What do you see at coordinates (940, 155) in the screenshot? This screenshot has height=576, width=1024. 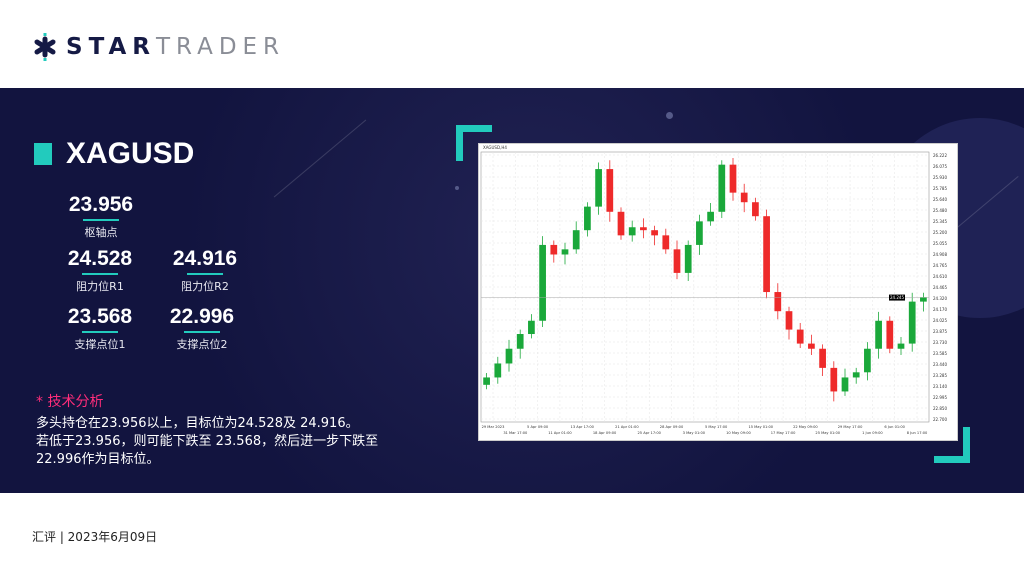 I see `y-tick-label: 26.222` at bounding box center [940, 155].